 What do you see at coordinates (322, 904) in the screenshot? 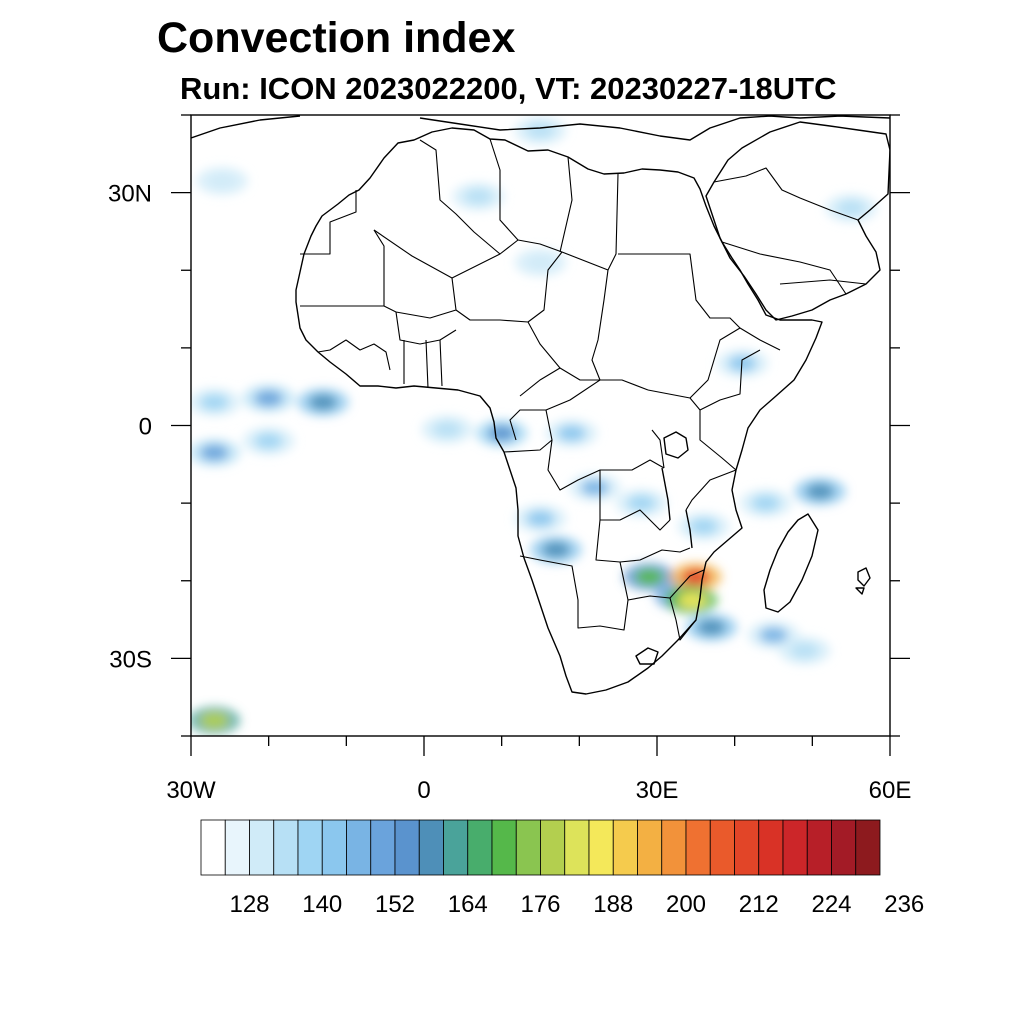
I see `colorbar-label: 140` at bounding box center [322, 904].